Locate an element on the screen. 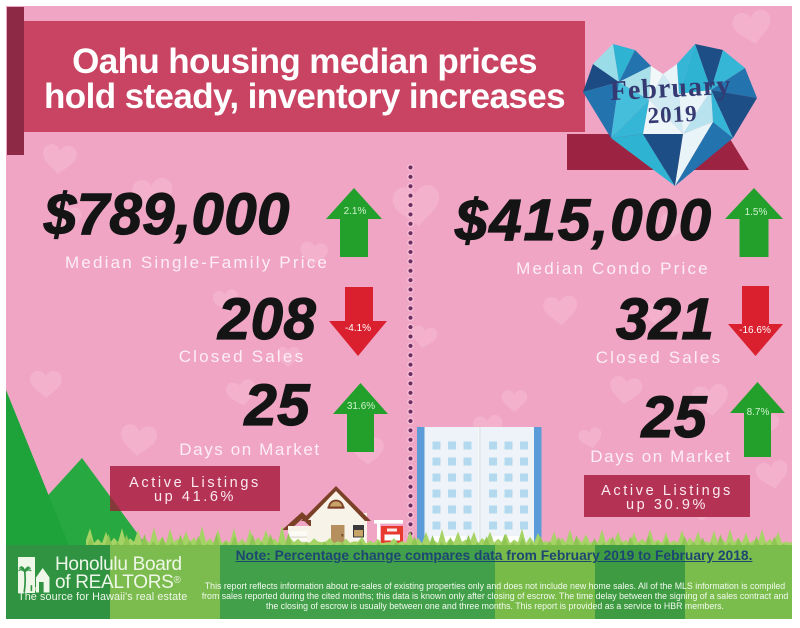 This screenshot has height=628, width=800. svg-text: 31.6% is located at coordinates (361, 406).